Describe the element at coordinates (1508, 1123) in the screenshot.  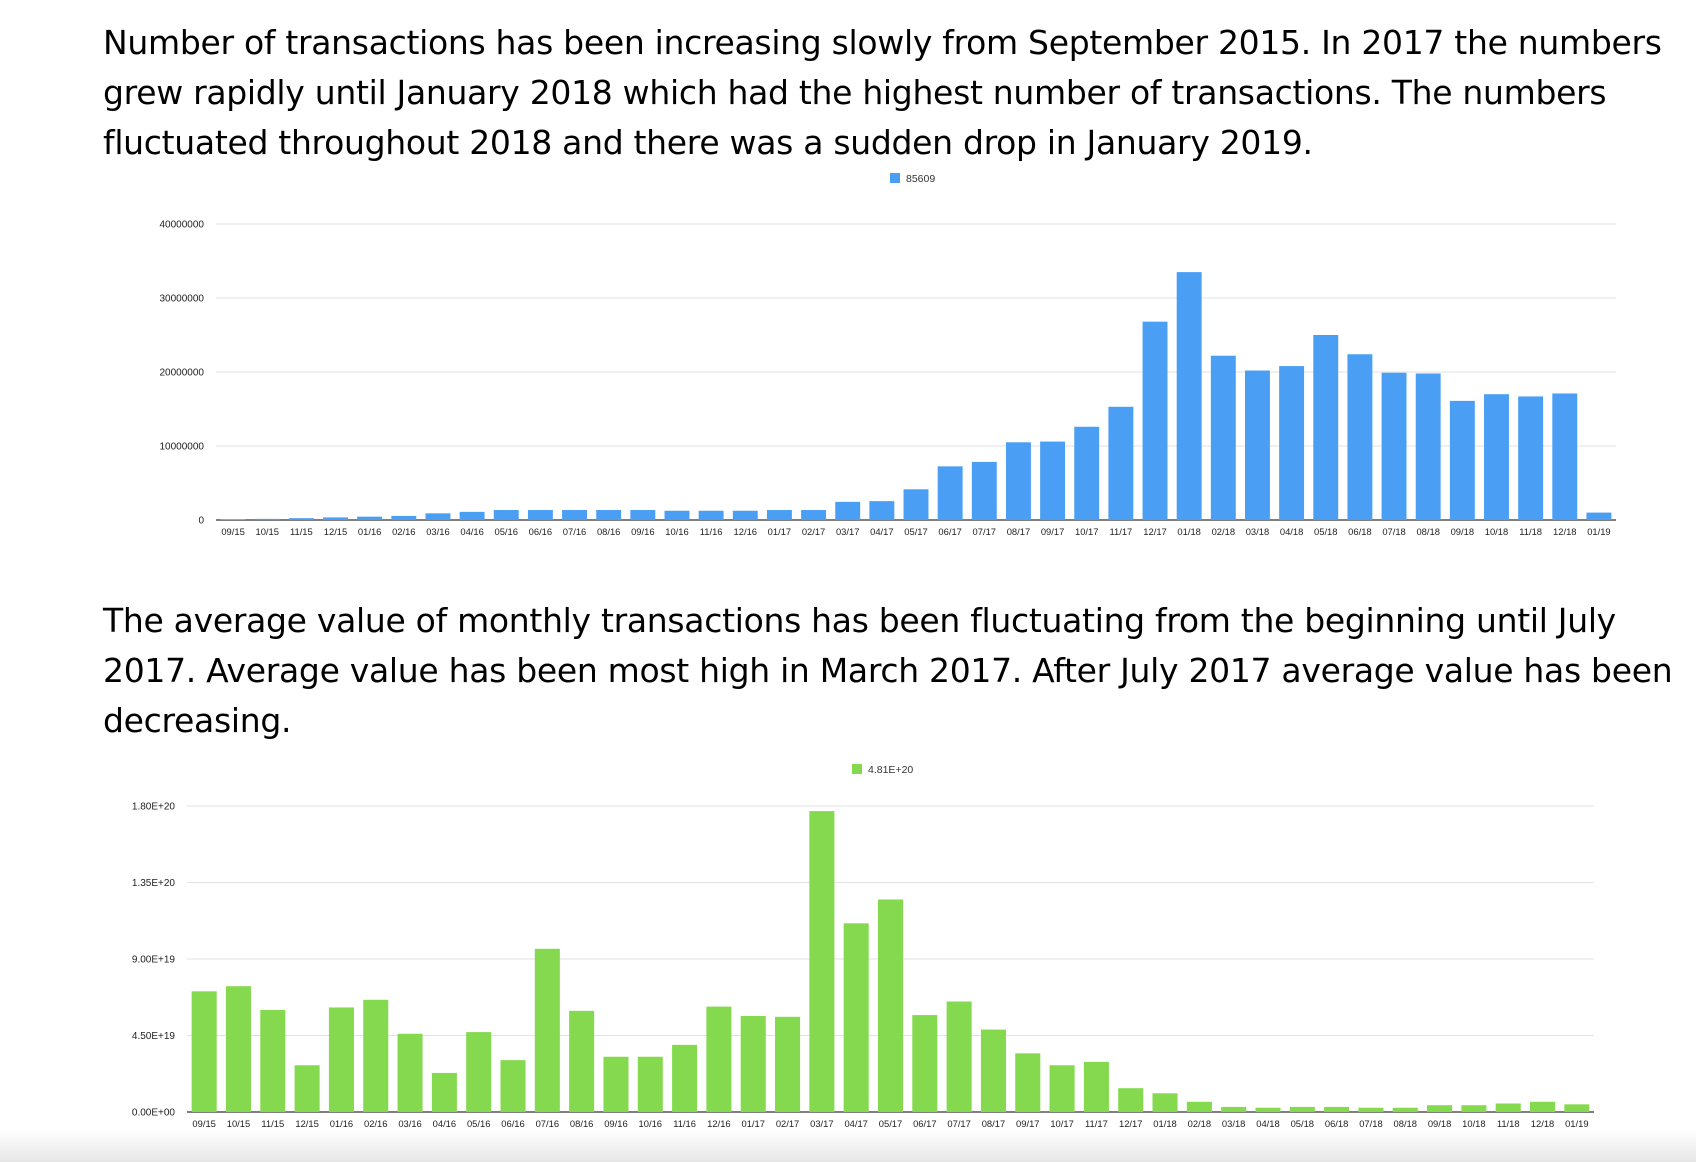
I see `x-tick-label: 11/18` at that location.